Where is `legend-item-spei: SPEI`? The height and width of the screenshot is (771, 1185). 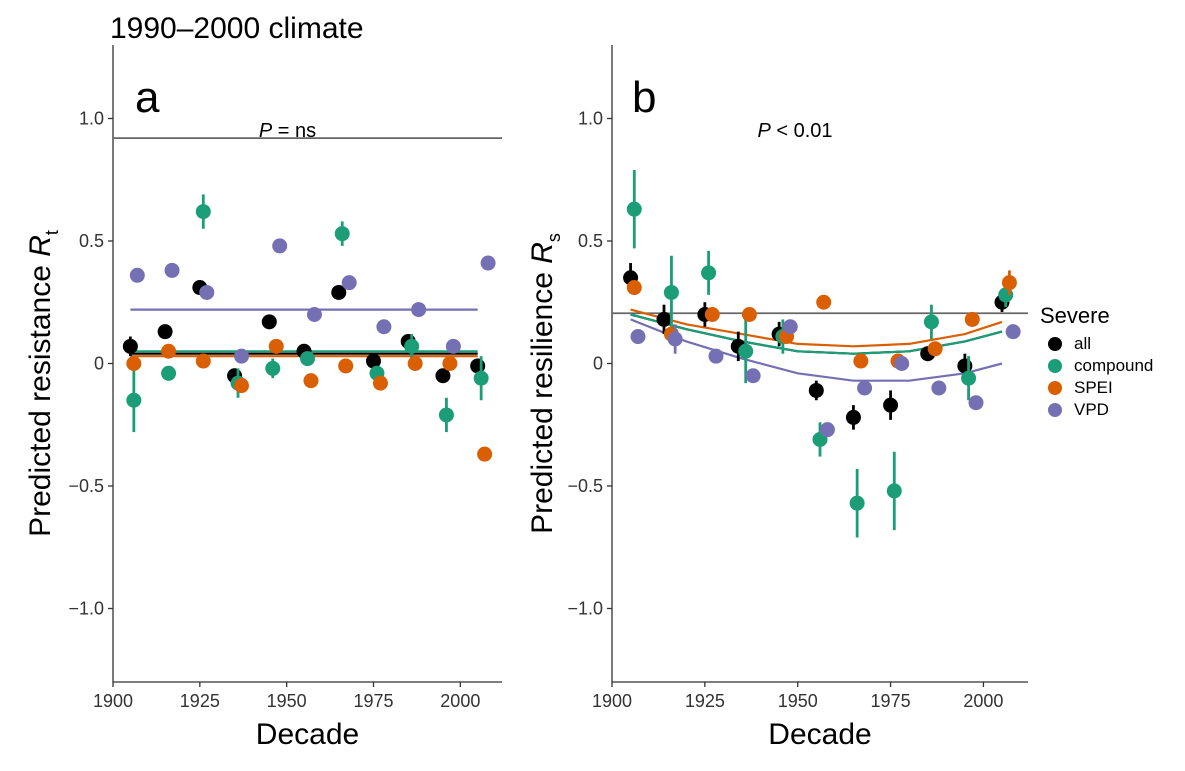
legend-item-spei: SPEI is located at coordinates (1096, 388).